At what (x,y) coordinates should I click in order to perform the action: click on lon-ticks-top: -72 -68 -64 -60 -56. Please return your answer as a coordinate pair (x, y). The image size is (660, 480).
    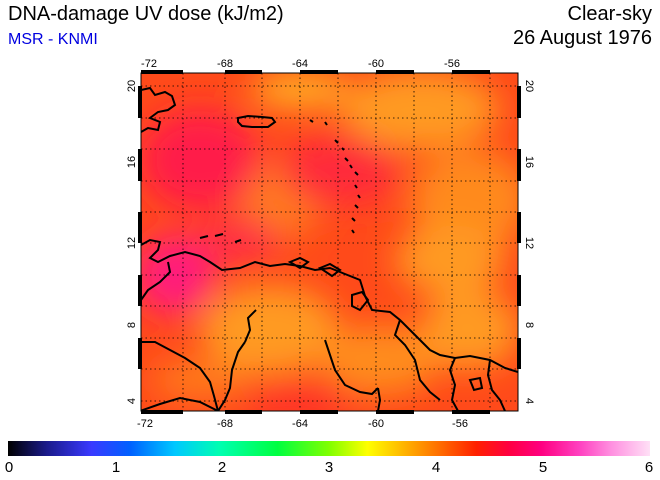
    Looking at the image, I should click on (300, 64).